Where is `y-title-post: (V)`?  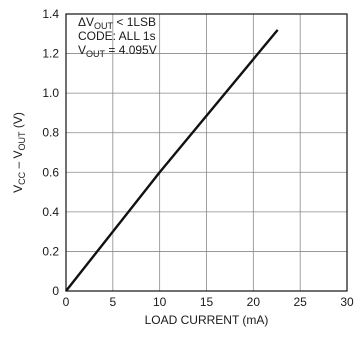 y-title-post: (V) is located at coordinates (18, 121).